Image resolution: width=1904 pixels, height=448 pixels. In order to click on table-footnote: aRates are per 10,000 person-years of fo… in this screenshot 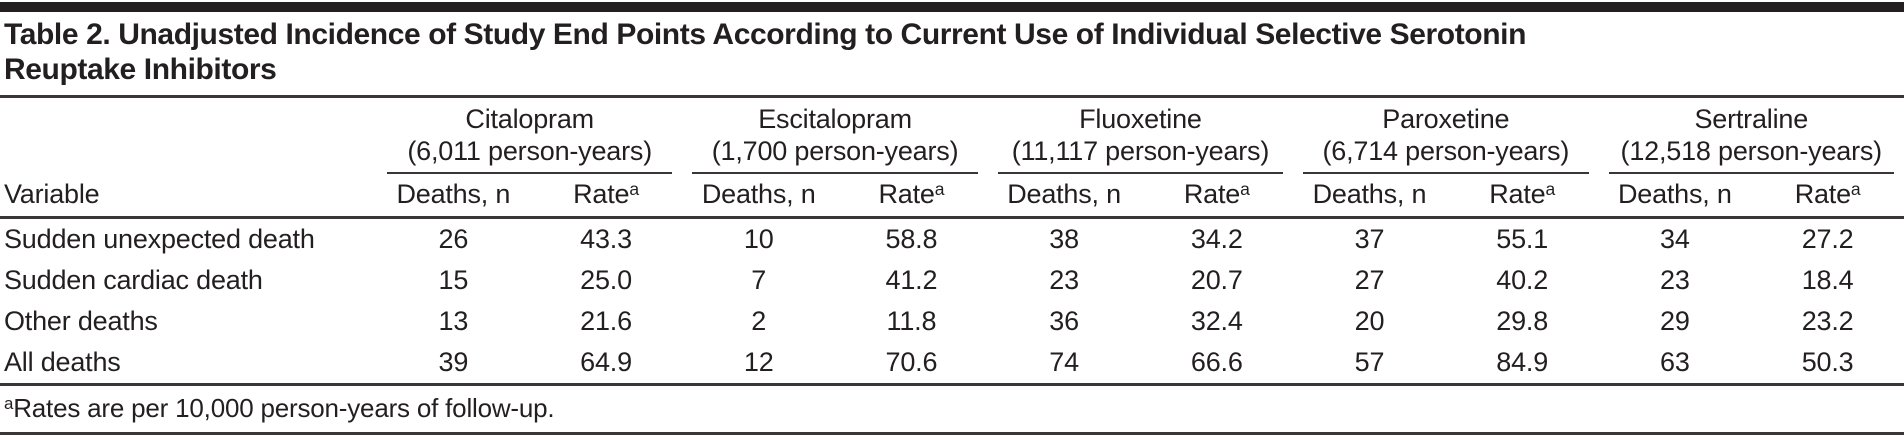, I will do `click(952, 410)`.